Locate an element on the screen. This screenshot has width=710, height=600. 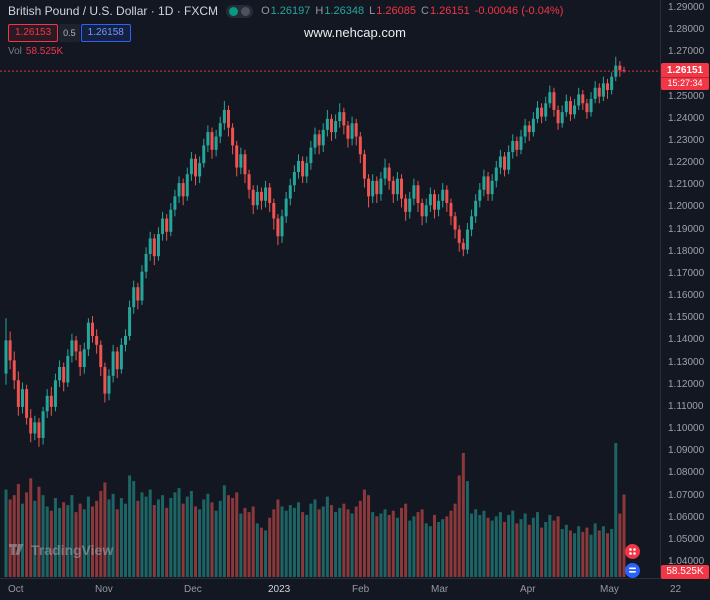
price-tick-label: 1.24000 is located at coordinates (686, 118).